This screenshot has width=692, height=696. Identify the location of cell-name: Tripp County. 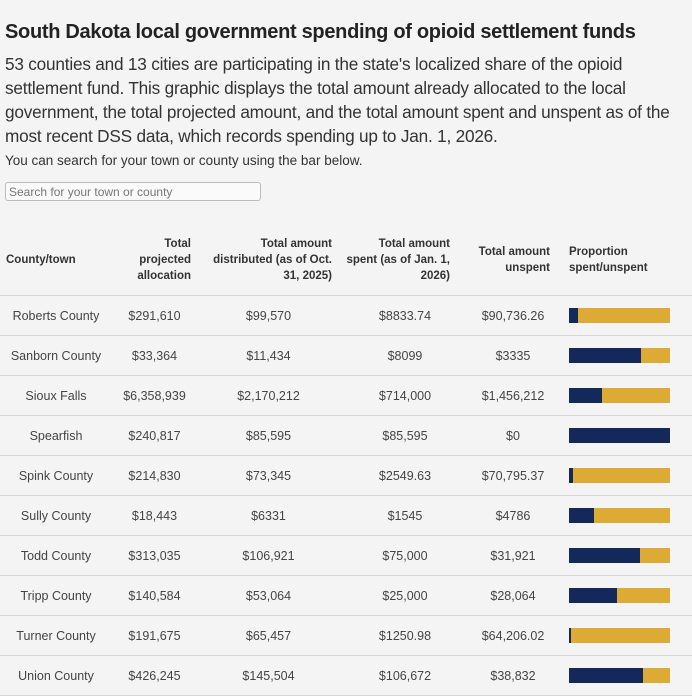
(56, 595).